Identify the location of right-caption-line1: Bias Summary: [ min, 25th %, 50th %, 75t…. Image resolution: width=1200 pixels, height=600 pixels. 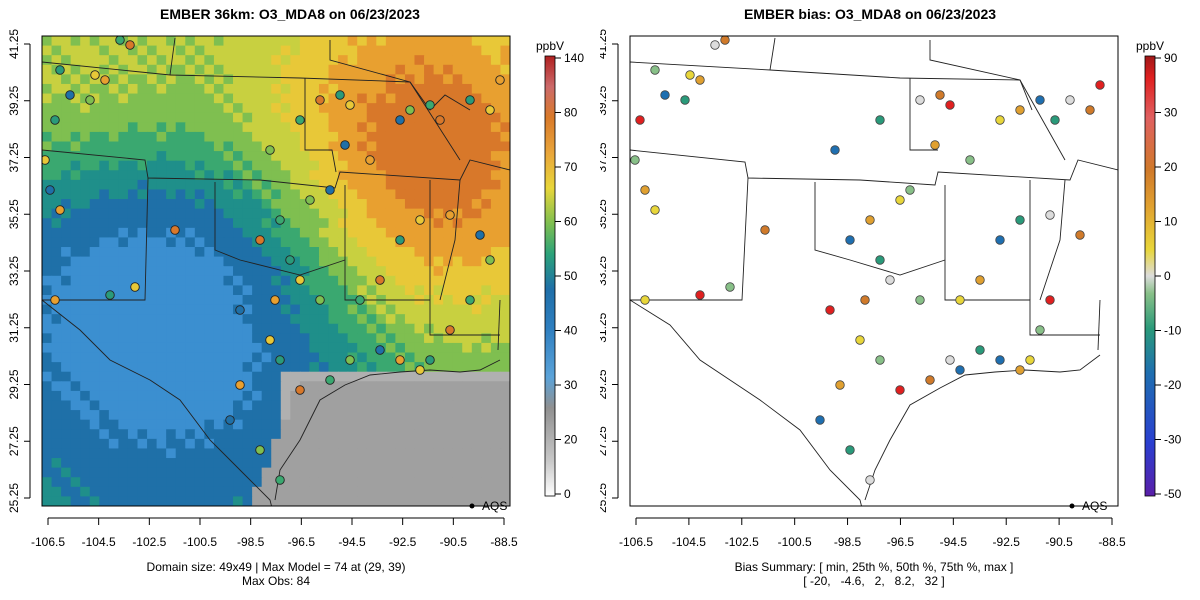
(874, 567).